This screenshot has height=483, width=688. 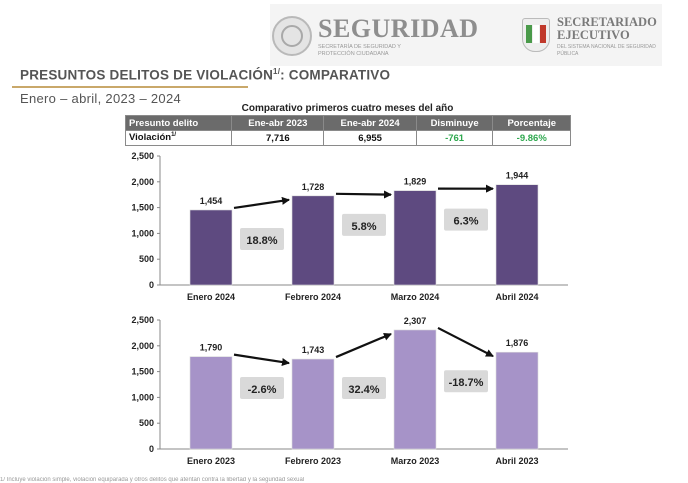 I want to click on data-label: 1,829, so click(x=415, y=182).